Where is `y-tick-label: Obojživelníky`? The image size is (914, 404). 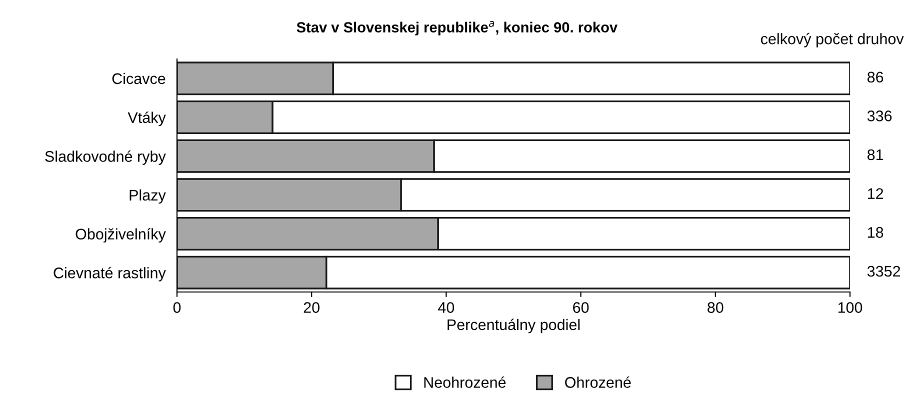
y-tick-label: Obojživelníky is located at coordinates (121, 235).